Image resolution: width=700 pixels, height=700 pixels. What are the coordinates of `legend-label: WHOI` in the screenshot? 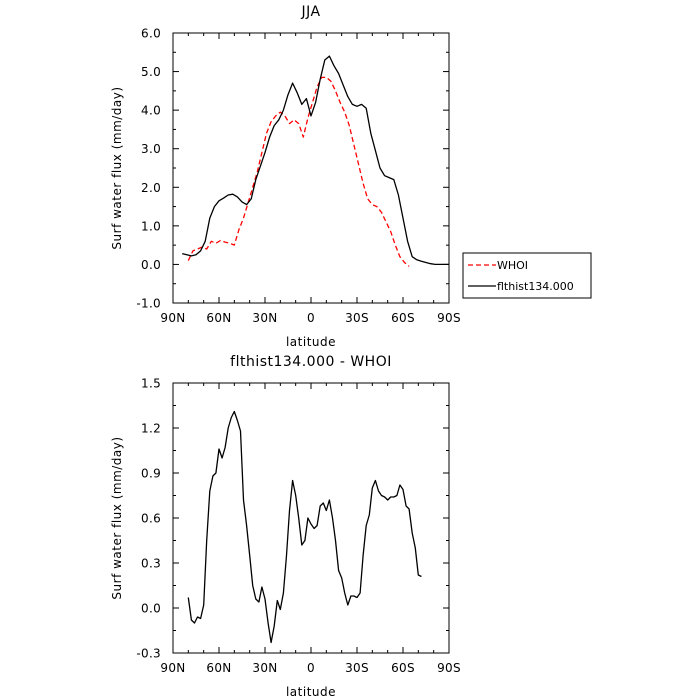 It's located at (512, 265).